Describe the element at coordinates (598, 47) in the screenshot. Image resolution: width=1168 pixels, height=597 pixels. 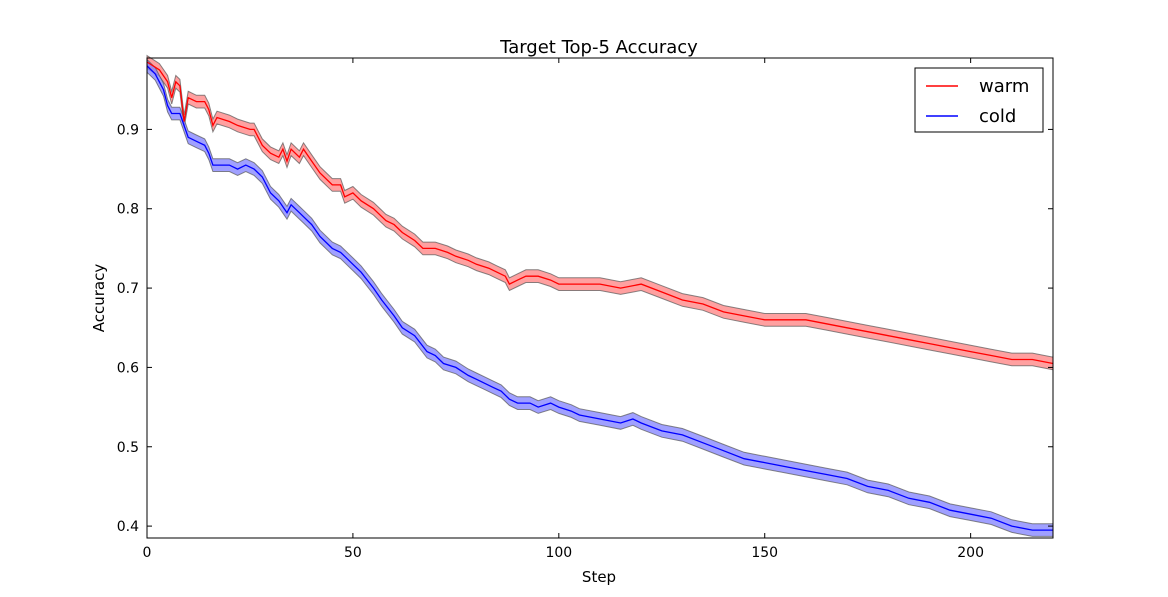
I see `chart-title: Target Top-5 Accuracy` at that location.